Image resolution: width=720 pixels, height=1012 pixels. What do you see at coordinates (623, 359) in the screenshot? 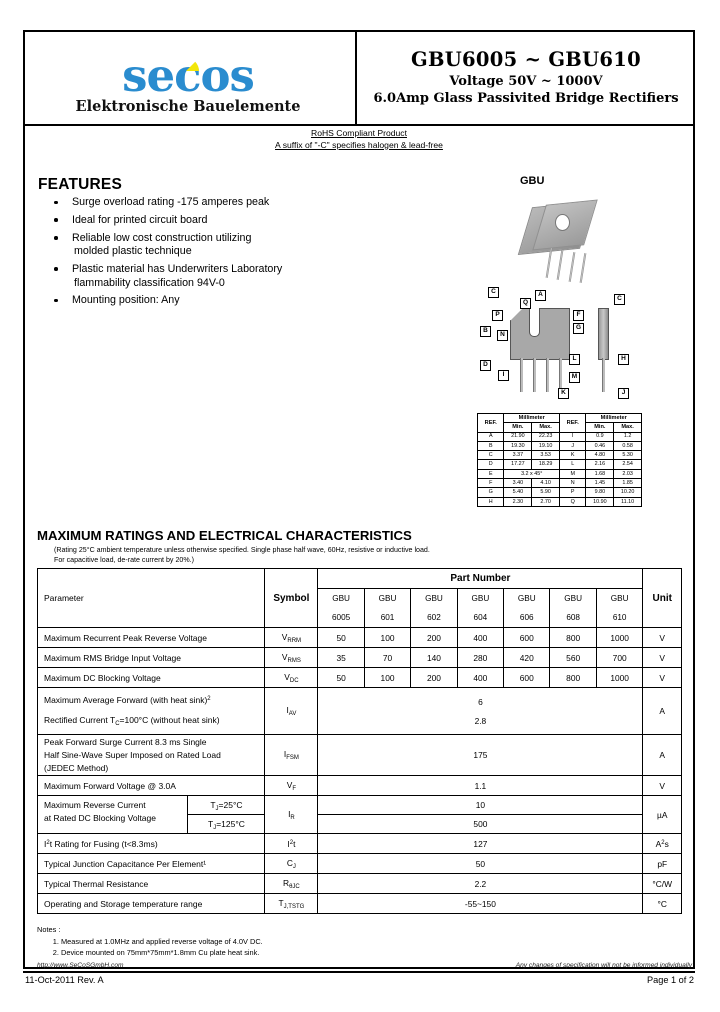
I see `callout-h: H` at bounding box center [623, 359].